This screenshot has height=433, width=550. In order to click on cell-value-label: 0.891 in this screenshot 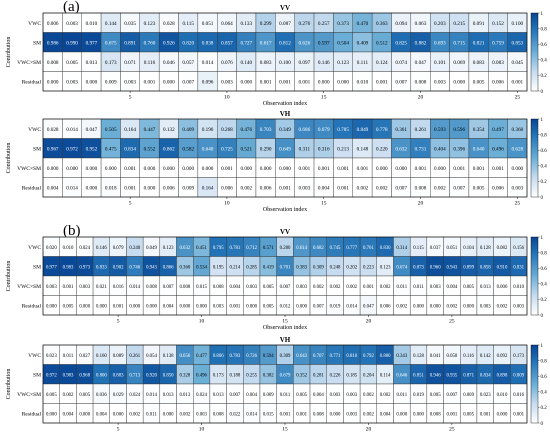, I will do `click(130, 43)`.